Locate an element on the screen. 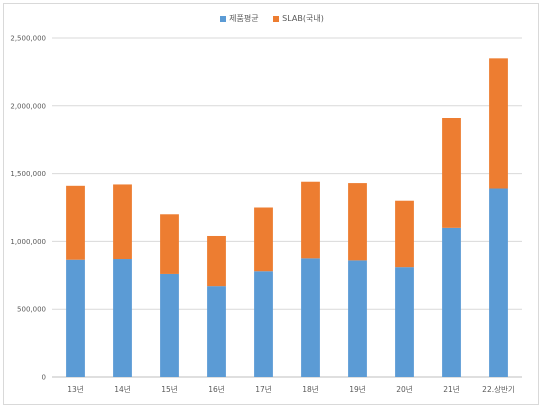  x-tick-label-7: 19년 is located at coordinates (357, 389).